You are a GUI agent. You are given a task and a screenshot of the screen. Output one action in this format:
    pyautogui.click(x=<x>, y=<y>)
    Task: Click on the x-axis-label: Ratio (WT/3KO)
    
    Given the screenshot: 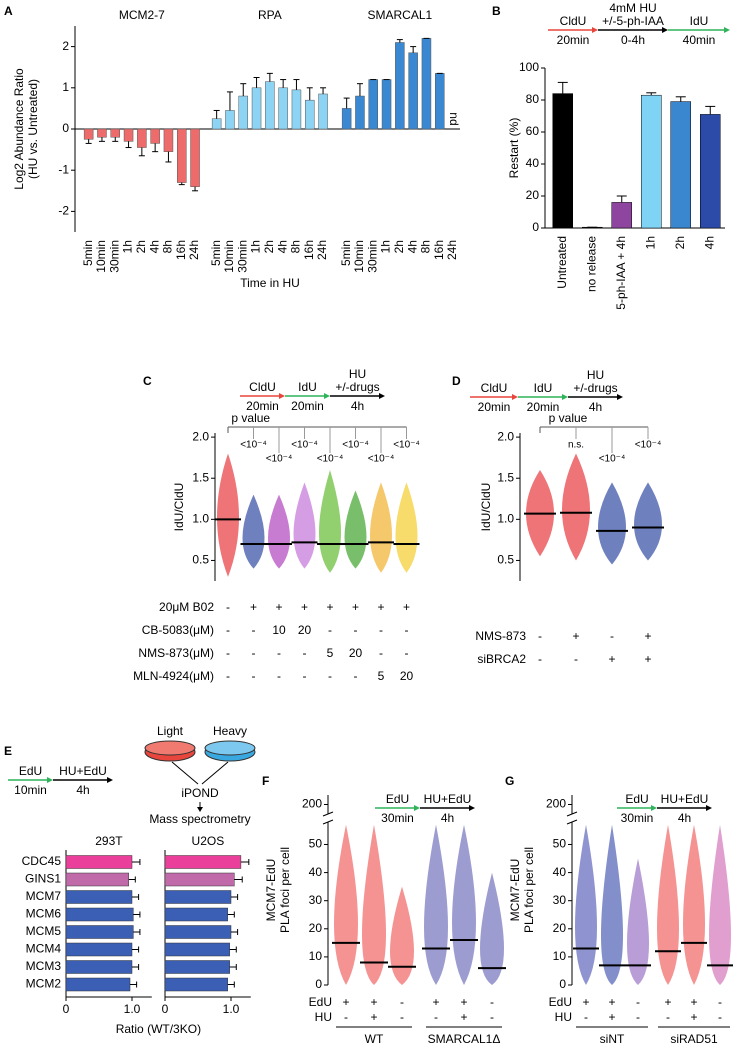 What is the action you would take?
    pyautogui.click(x=158, y=1029)
    